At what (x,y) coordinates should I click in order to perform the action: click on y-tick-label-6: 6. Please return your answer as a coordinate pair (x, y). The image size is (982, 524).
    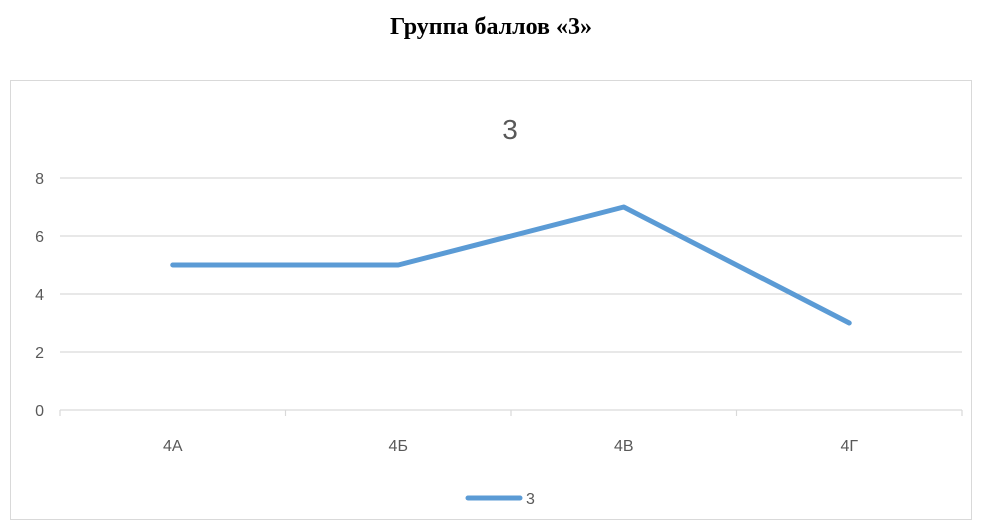
    Looking at the image, I should click on (39, 237).